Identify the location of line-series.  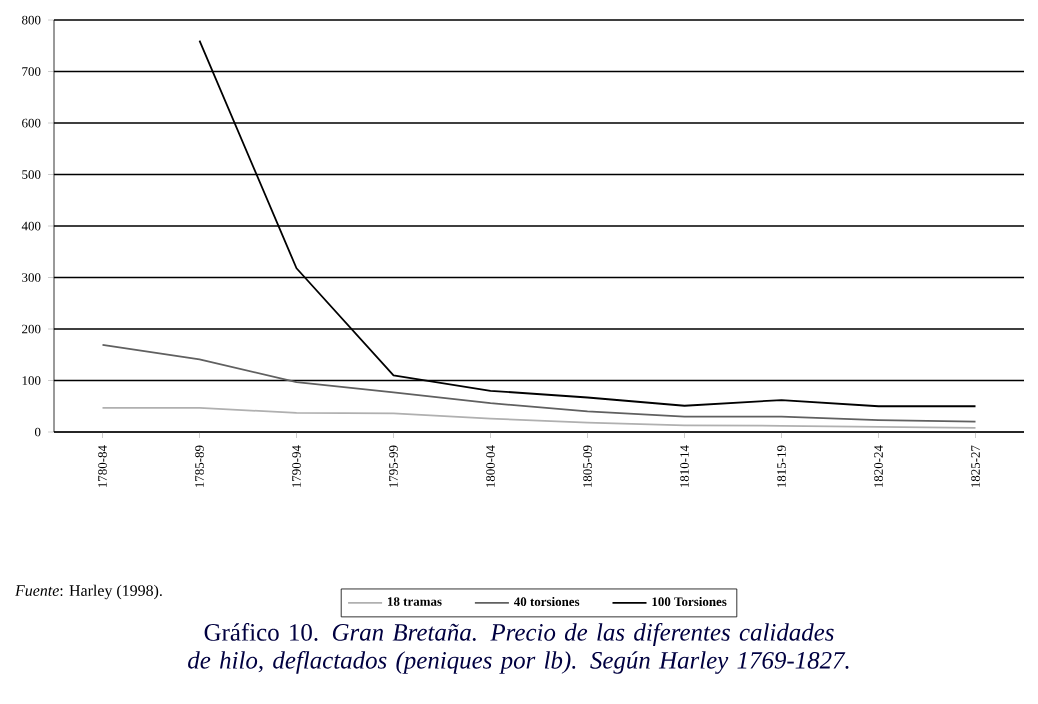
(539, 383).